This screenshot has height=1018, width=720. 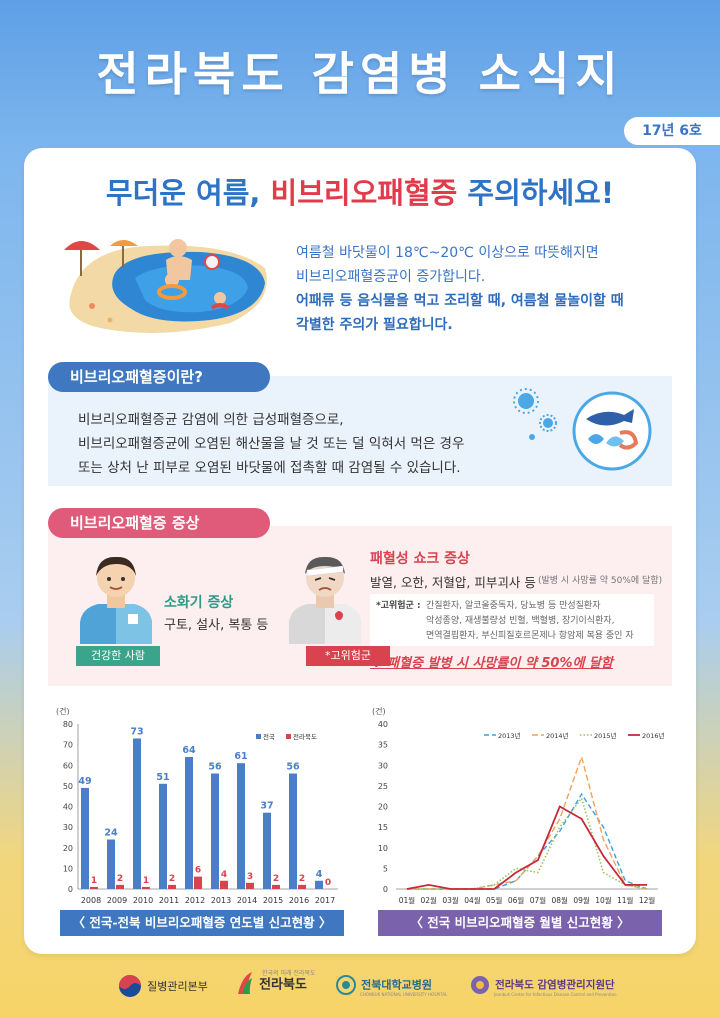 I want to click on mortality-warning: ※ 패혈증 발병 시 사망률이 약 50%에 달함, so click(x=491, y=663).